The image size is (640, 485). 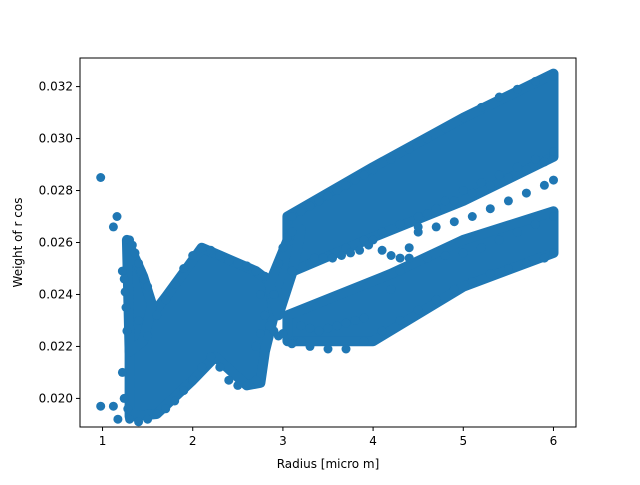 I want to click on y-tick-label: 0.030, so click(x=56, y=139).